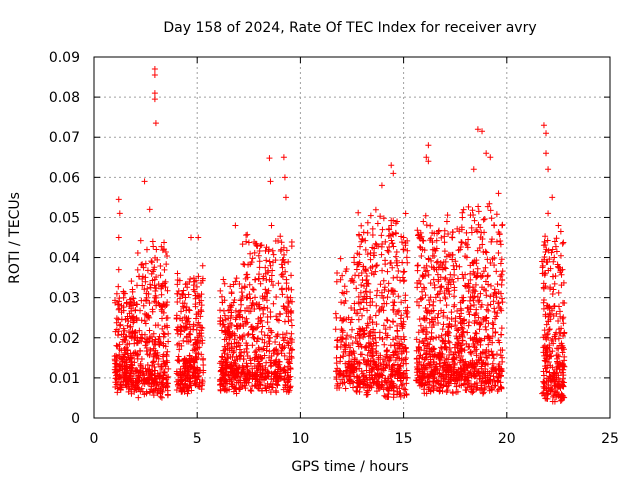 This screenshot has width=640, height=480. Describe the element at coordinates (300, 439) in the screenshot. I see `x-tick-label: 10` at that location.